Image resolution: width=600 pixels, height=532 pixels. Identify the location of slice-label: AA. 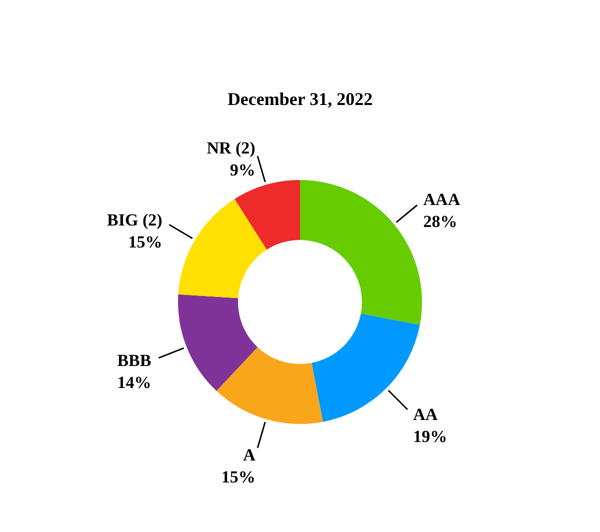
(425, 414).